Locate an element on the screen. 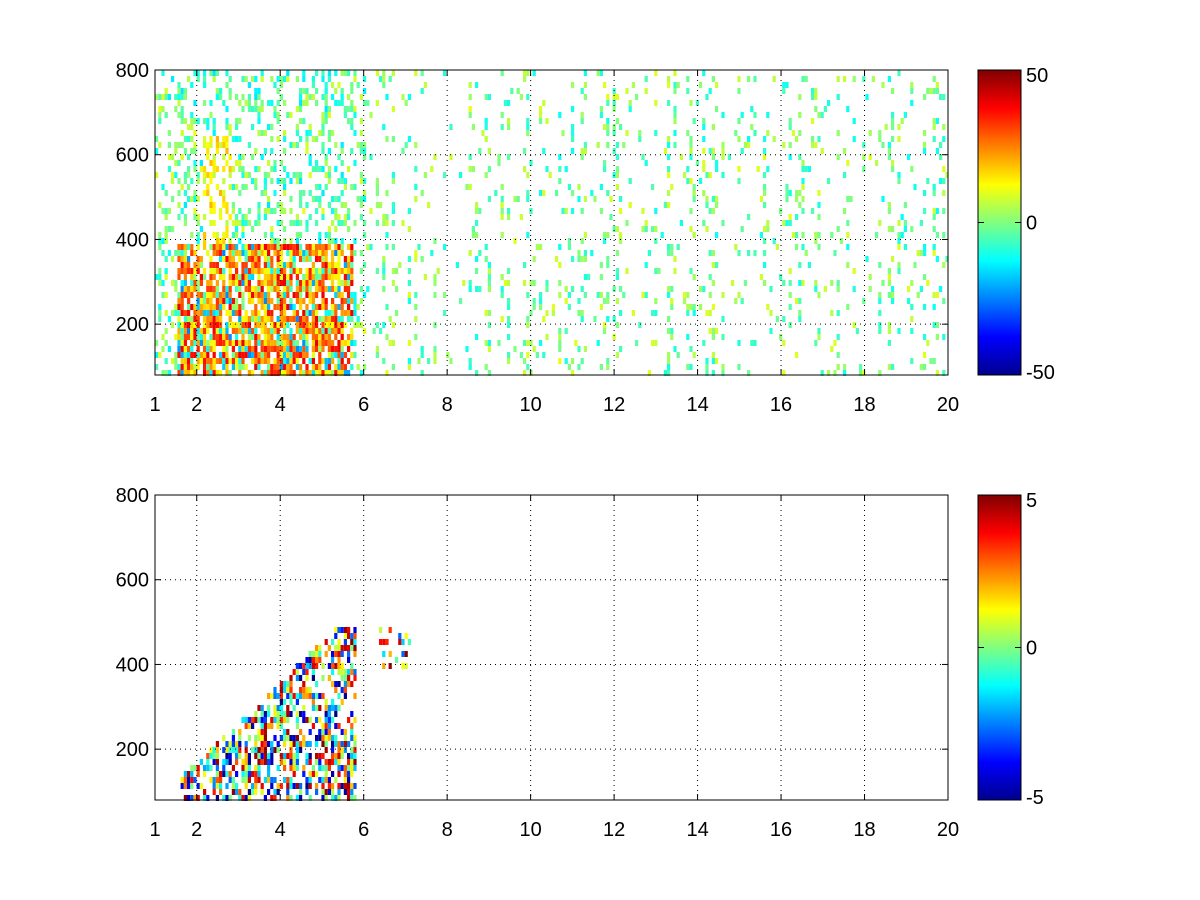 The image size is (1200, 900). x-tick-label: 8 is located at coordinates (447, 830).